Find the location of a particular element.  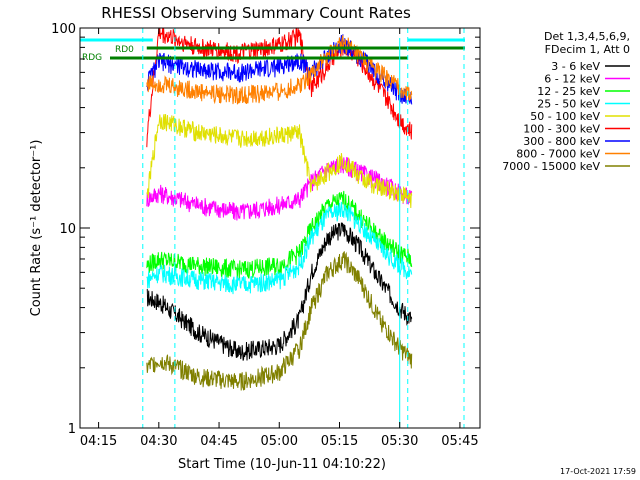

x-tick-label-4: 05:15 is located at coordinates (339, 441).